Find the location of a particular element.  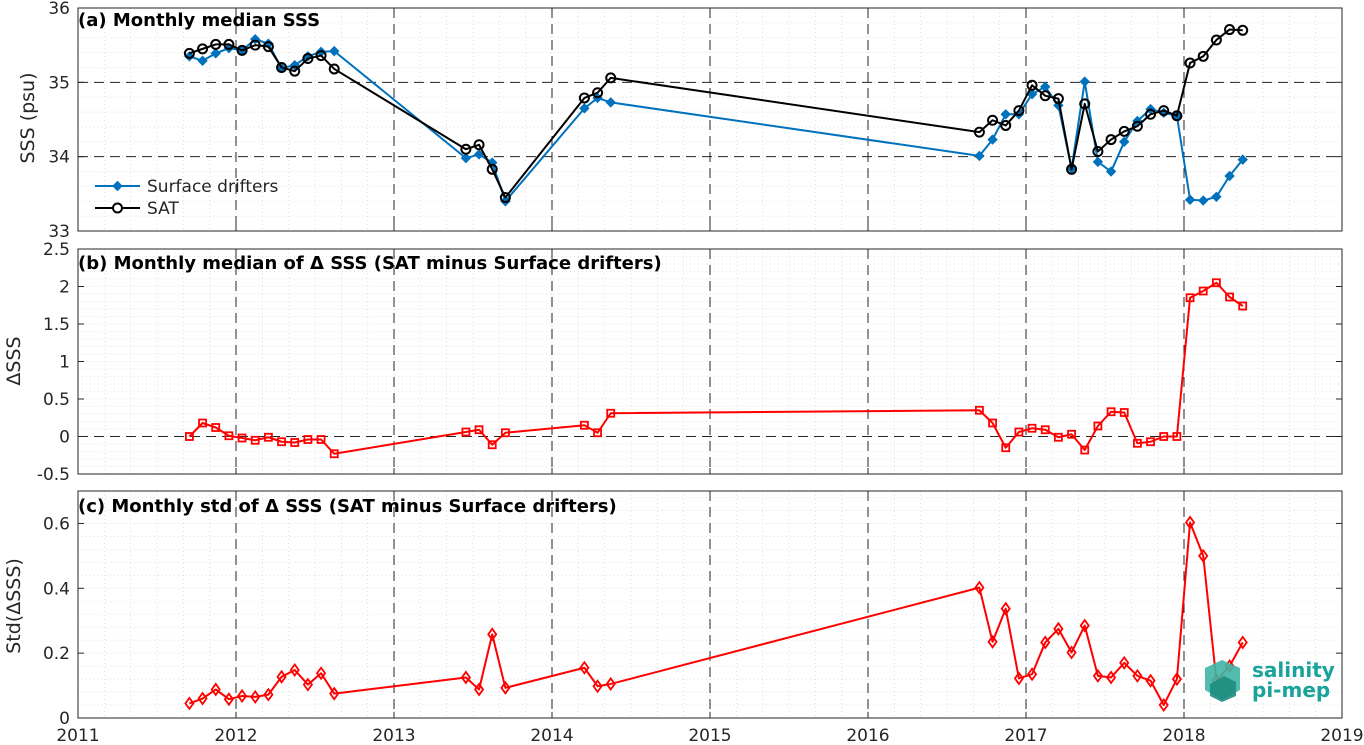

y-tick-label: 1.5 is located at coordinates (56, 325).